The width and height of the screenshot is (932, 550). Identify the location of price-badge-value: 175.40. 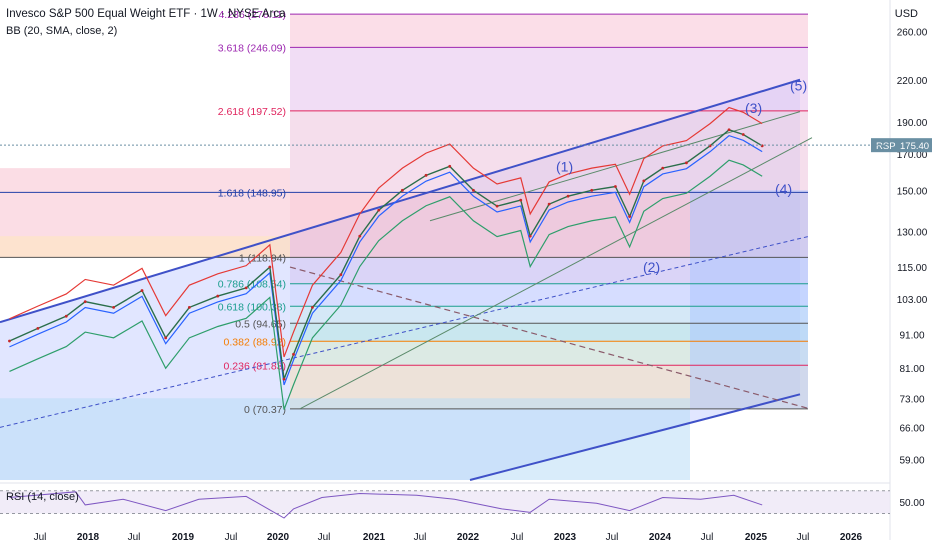
(914, 146).